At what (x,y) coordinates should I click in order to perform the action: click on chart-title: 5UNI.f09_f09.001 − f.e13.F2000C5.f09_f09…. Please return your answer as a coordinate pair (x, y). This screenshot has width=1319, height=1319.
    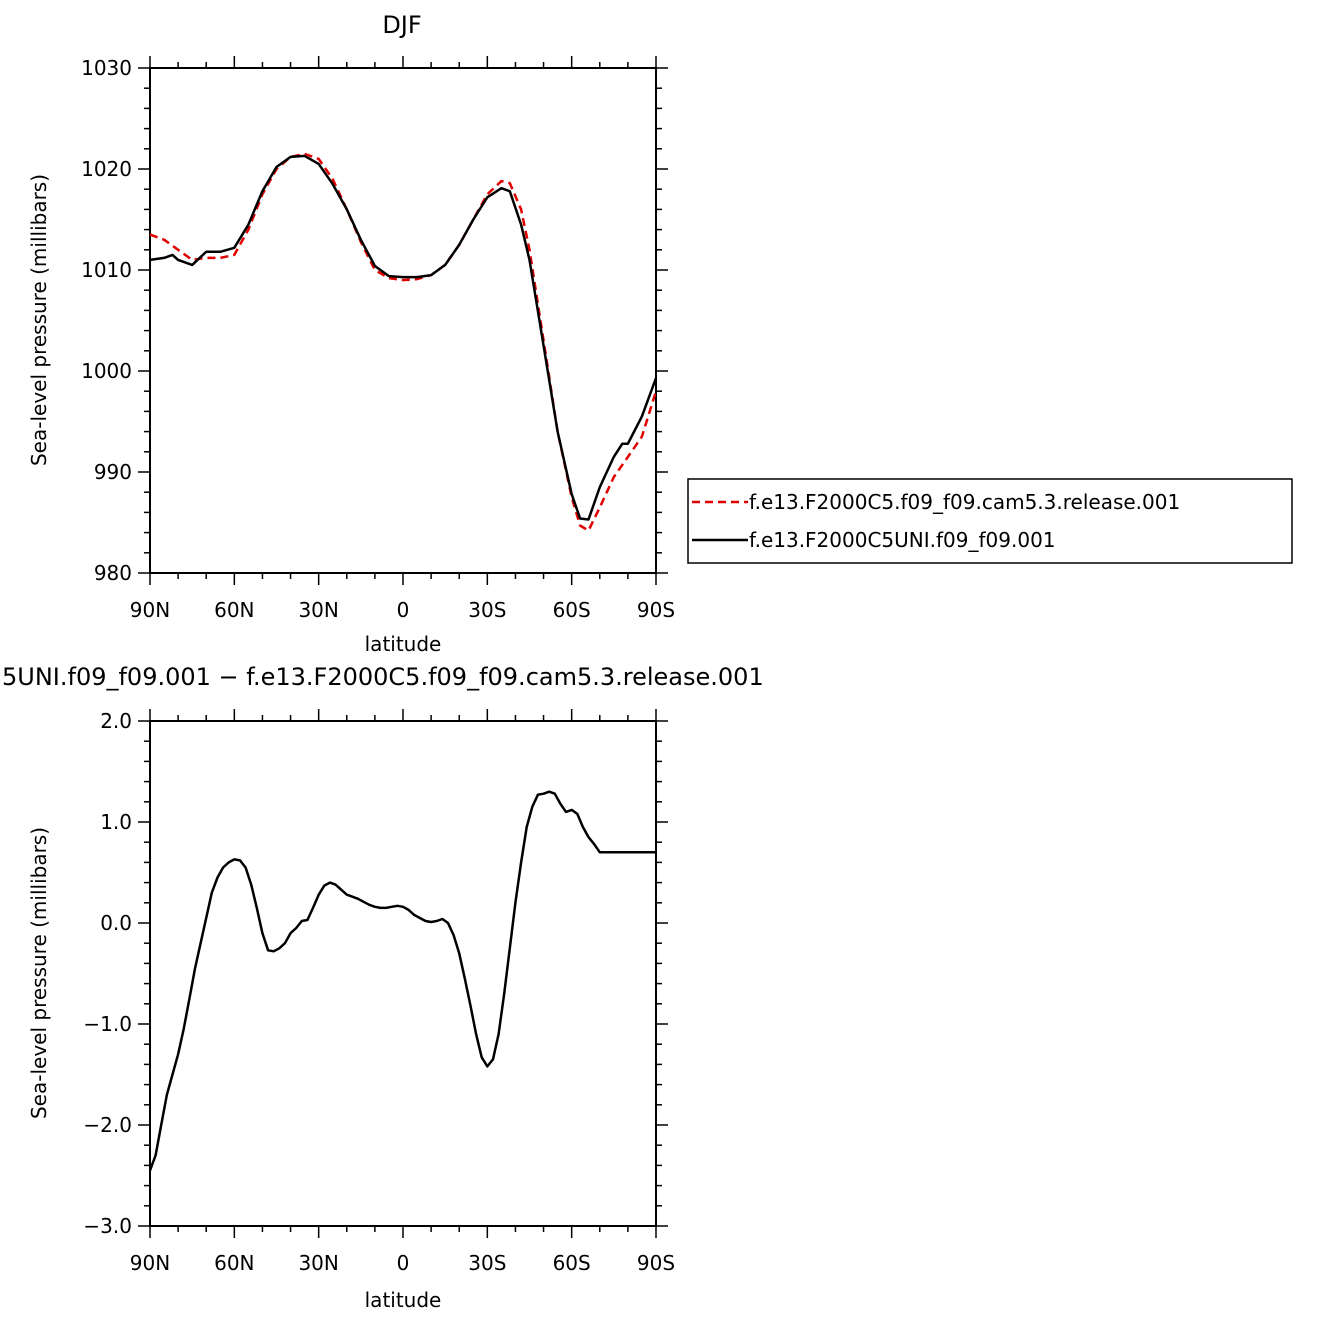
    Looking at the image, I should click on (383, 677).